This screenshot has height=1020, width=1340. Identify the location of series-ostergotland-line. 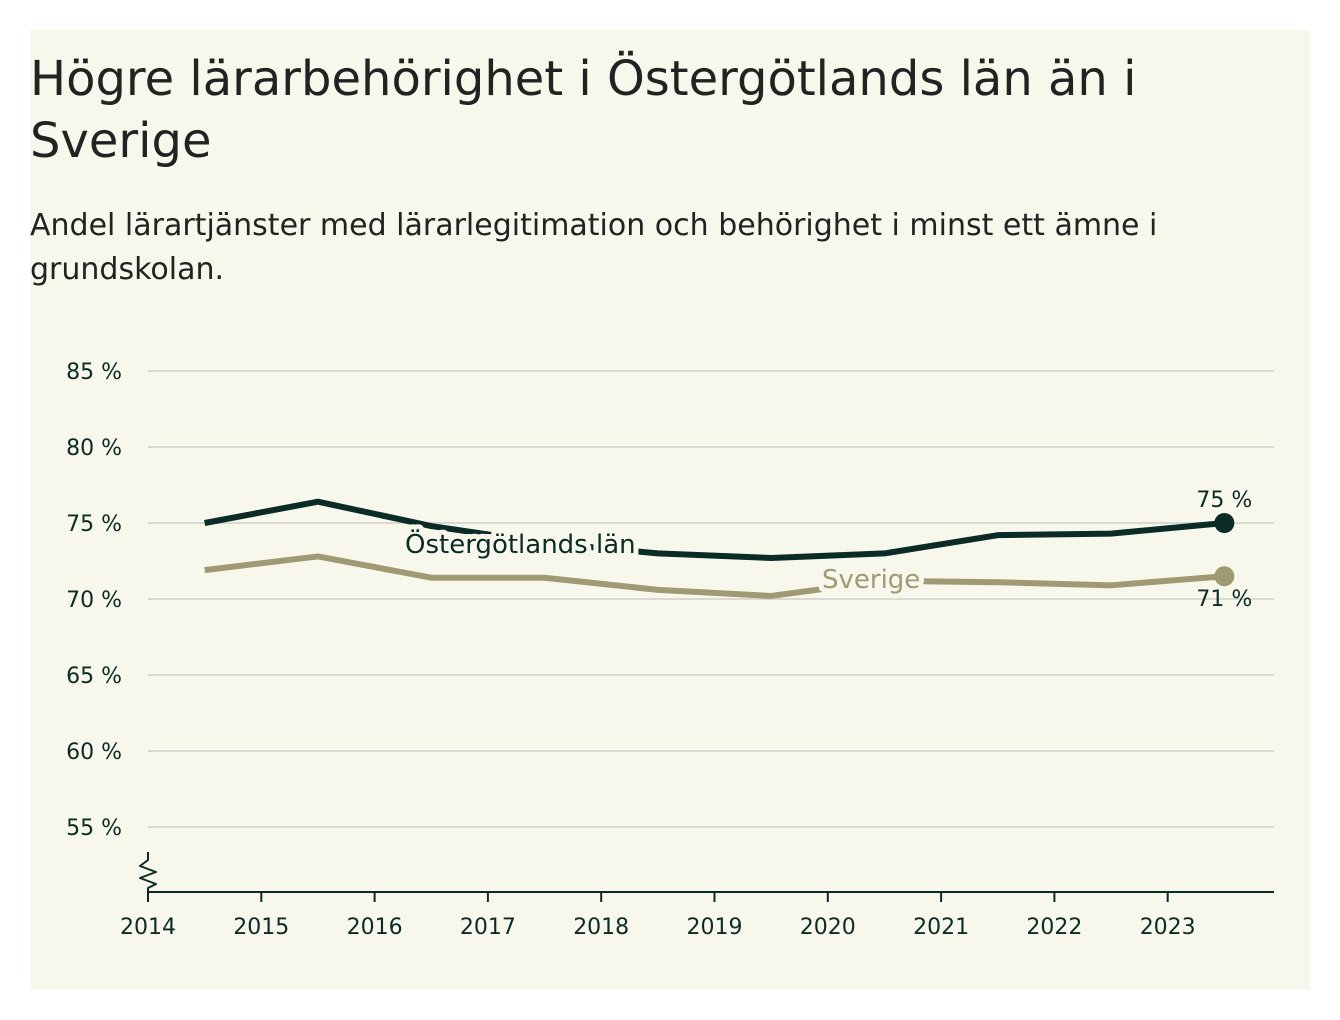
(714, 529).